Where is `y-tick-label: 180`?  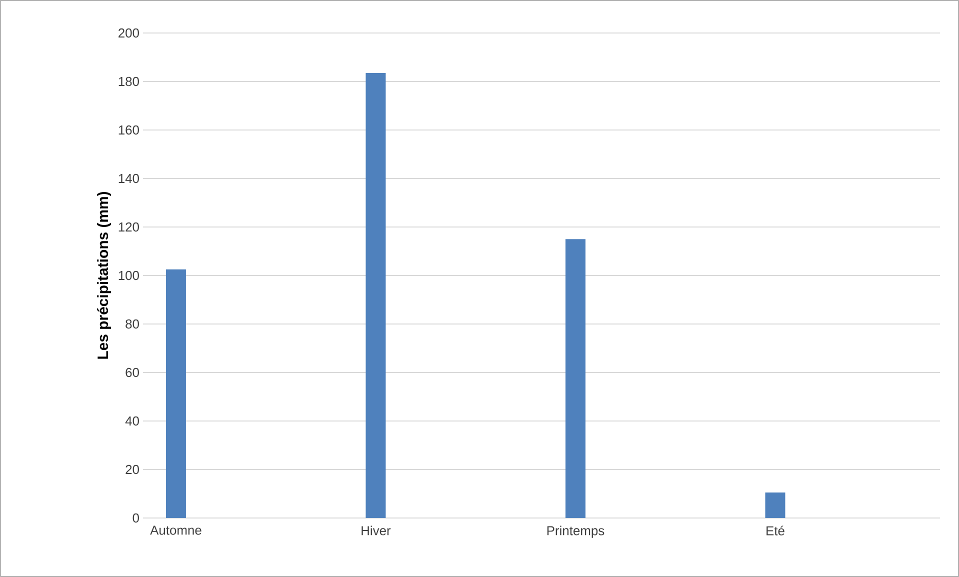
y-tick-label: 180 is located at coordinates (128, 81).